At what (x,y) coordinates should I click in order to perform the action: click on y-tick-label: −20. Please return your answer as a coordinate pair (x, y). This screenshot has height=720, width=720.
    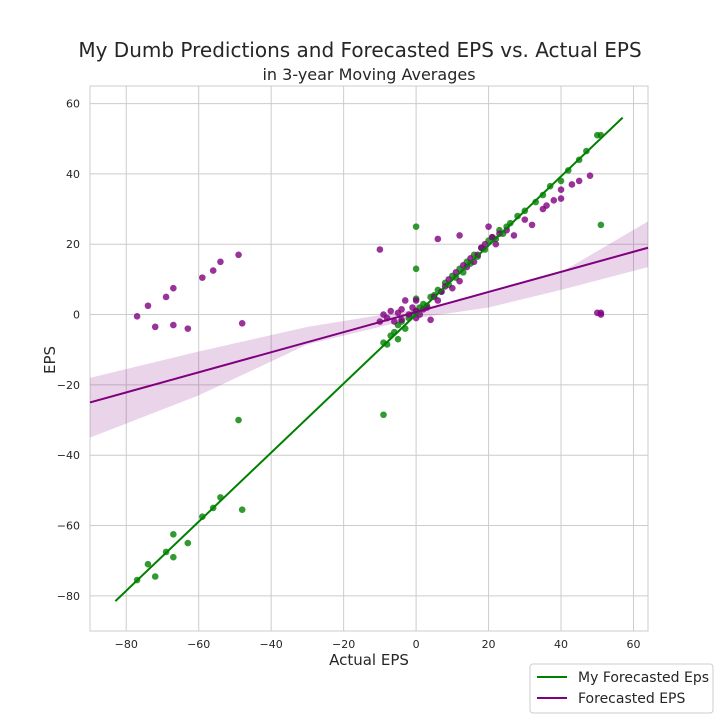
    Looking at the image, I should click on (68, 385).